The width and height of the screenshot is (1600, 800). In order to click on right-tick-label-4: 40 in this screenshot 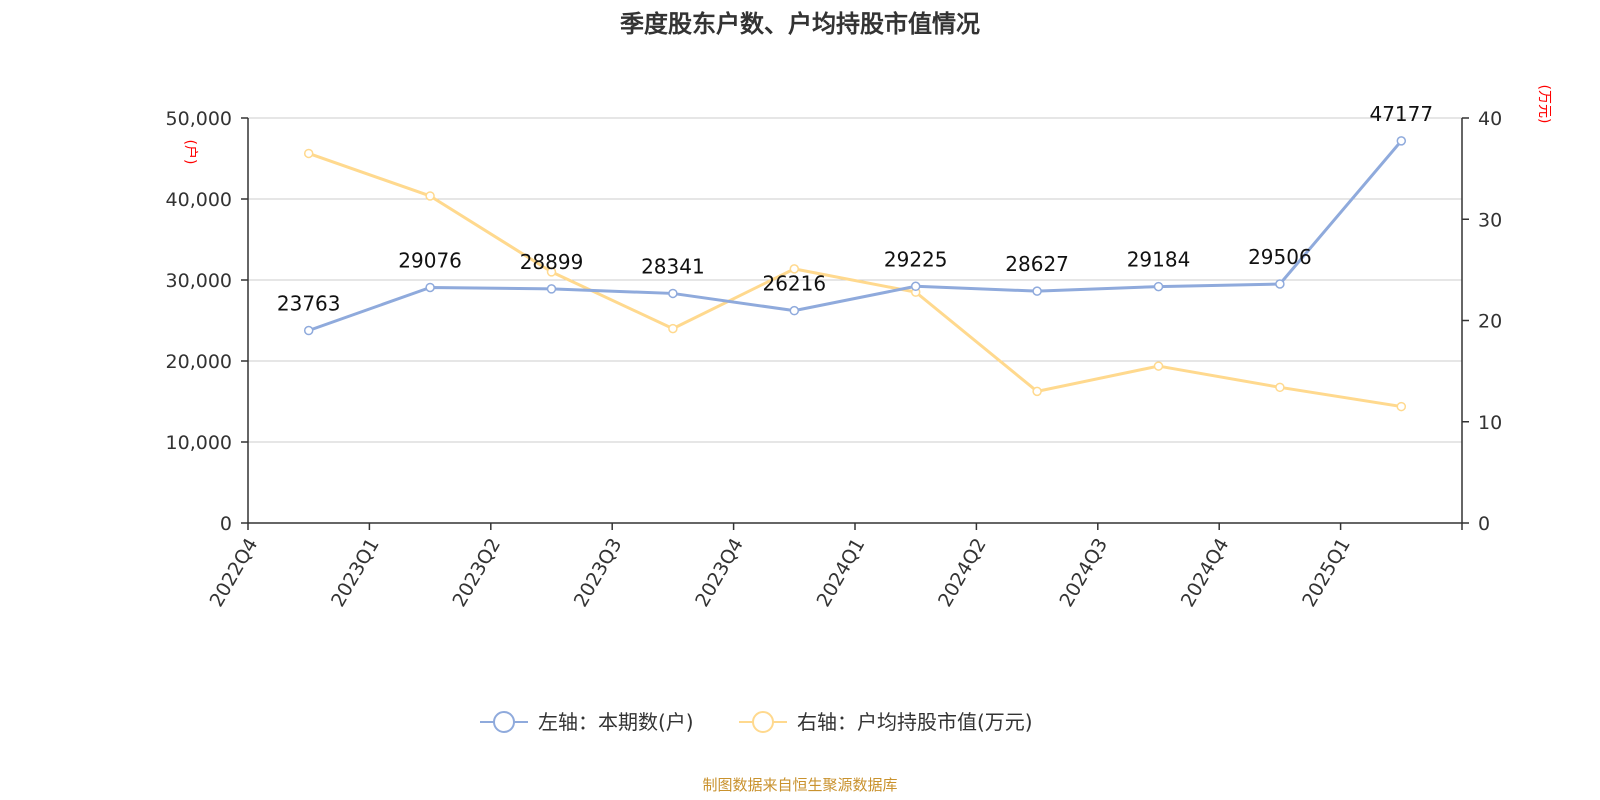, I will do `click(1490, 119)`.